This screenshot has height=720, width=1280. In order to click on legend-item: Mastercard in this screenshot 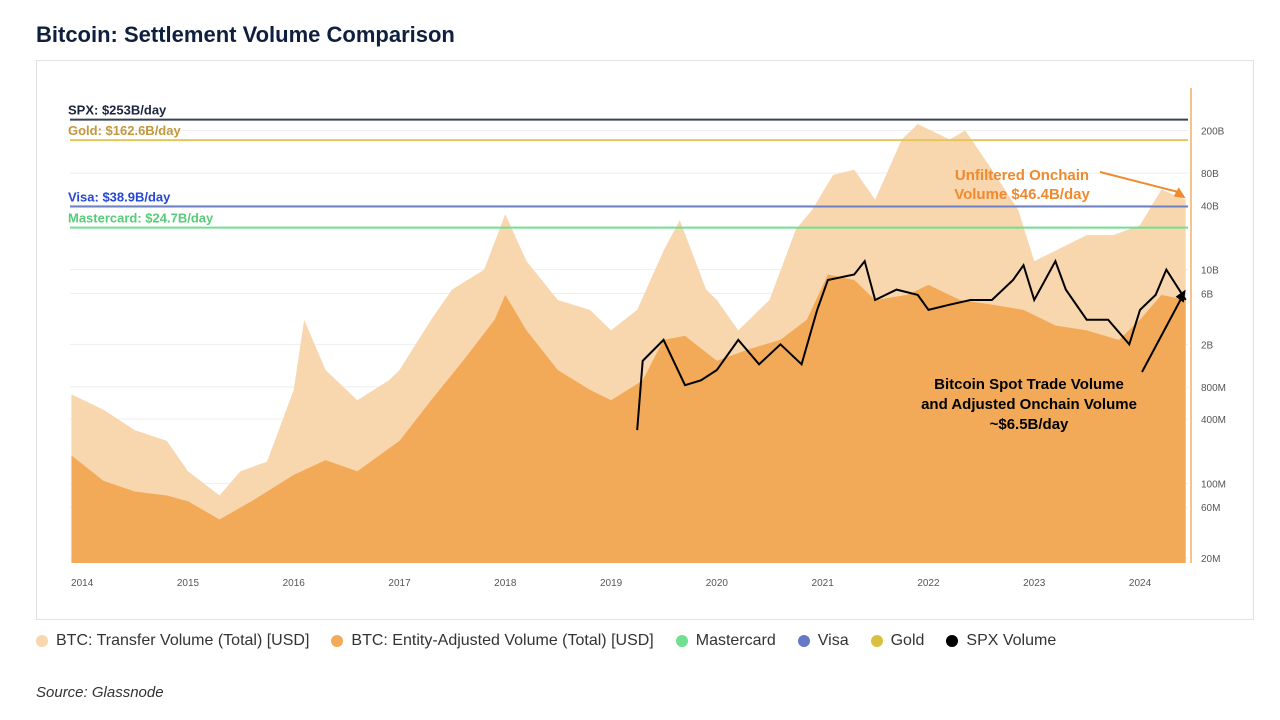, I will do `click(725, 641)`.